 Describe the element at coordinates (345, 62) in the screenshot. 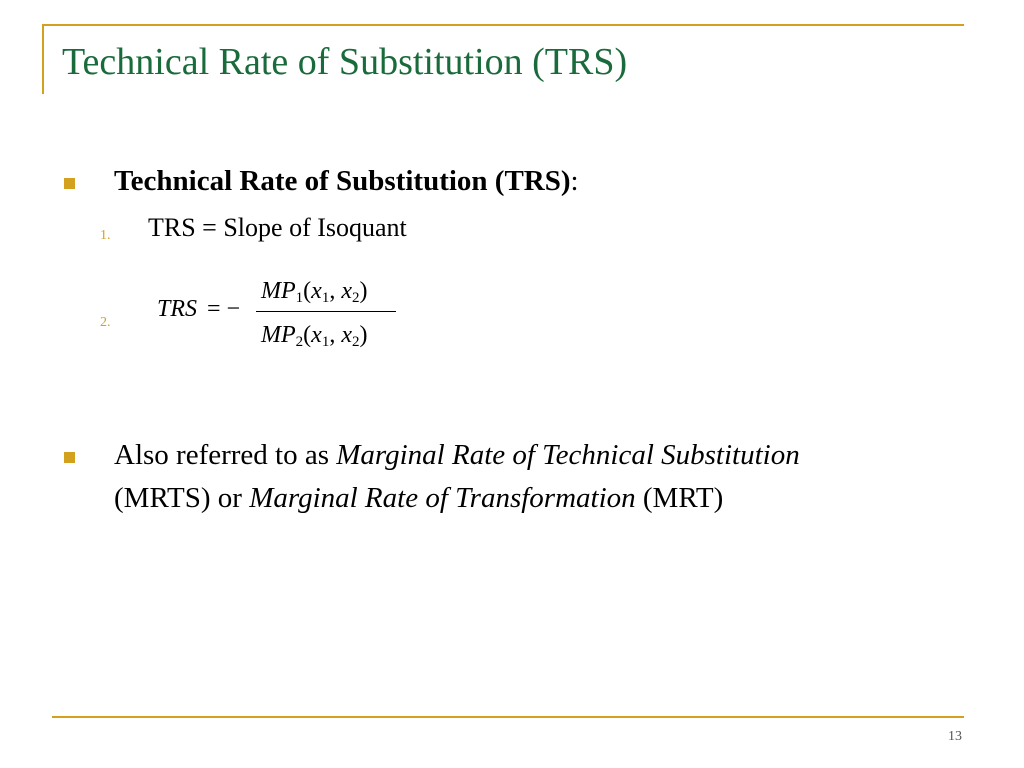

I see `slide-title: Technical Rate of Substitution (TRS)` at that location.